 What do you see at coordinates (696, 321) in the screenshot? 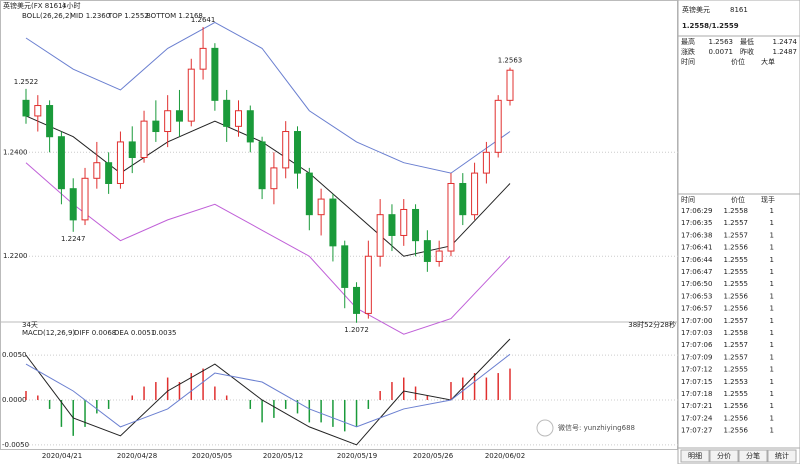
I see `trade-cell: 17:07:00` at bounding box center [696, 321].